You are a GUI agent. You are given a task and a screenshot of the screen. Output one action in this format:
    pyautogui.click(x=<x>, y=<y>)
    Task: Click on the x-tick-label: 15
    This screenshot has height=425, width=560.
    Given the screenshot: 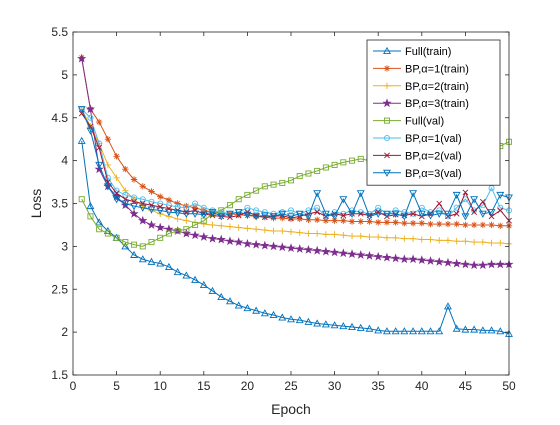 What is the action you would take?
    pyautogui.click(x=204, y=386)
    